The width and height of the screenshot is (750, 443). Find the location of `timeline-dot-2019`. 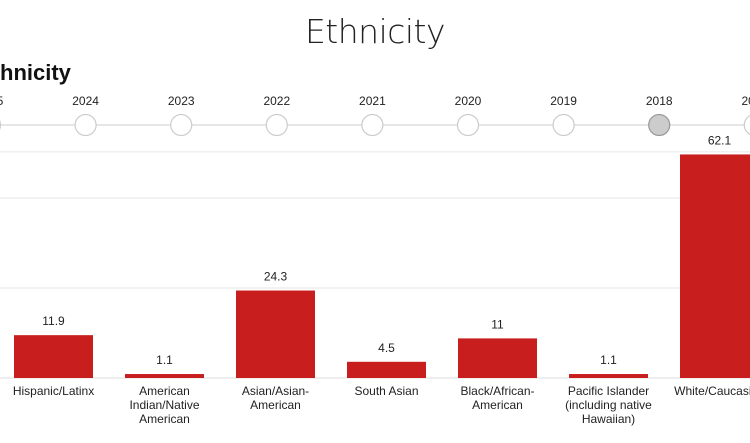

timeline-dot-2019 is located at coordinates (563, 125).